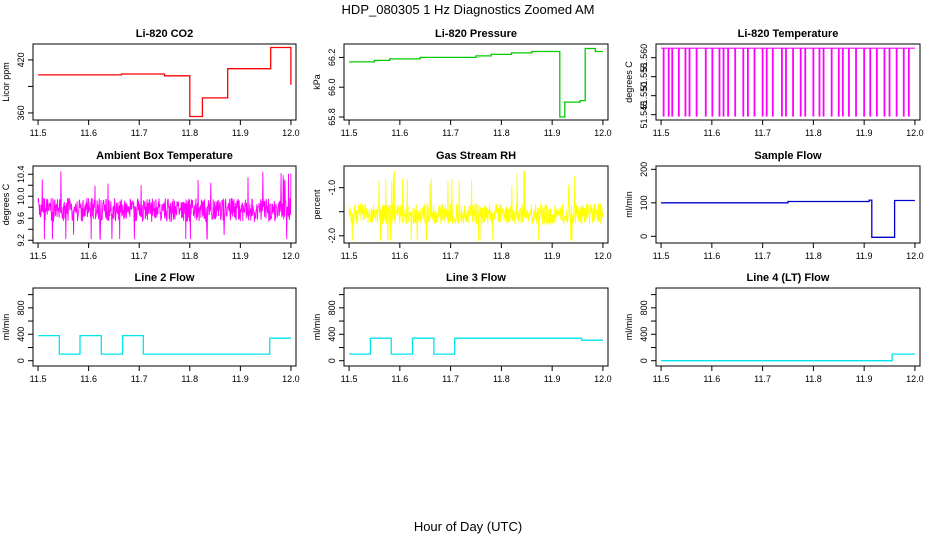 The width and height of the screenshot is (936, 540). What do you see at coordinates (21, 218) in the screenshot?
I see `y-tick-label: 9.6` at bounding box center [21, 218].